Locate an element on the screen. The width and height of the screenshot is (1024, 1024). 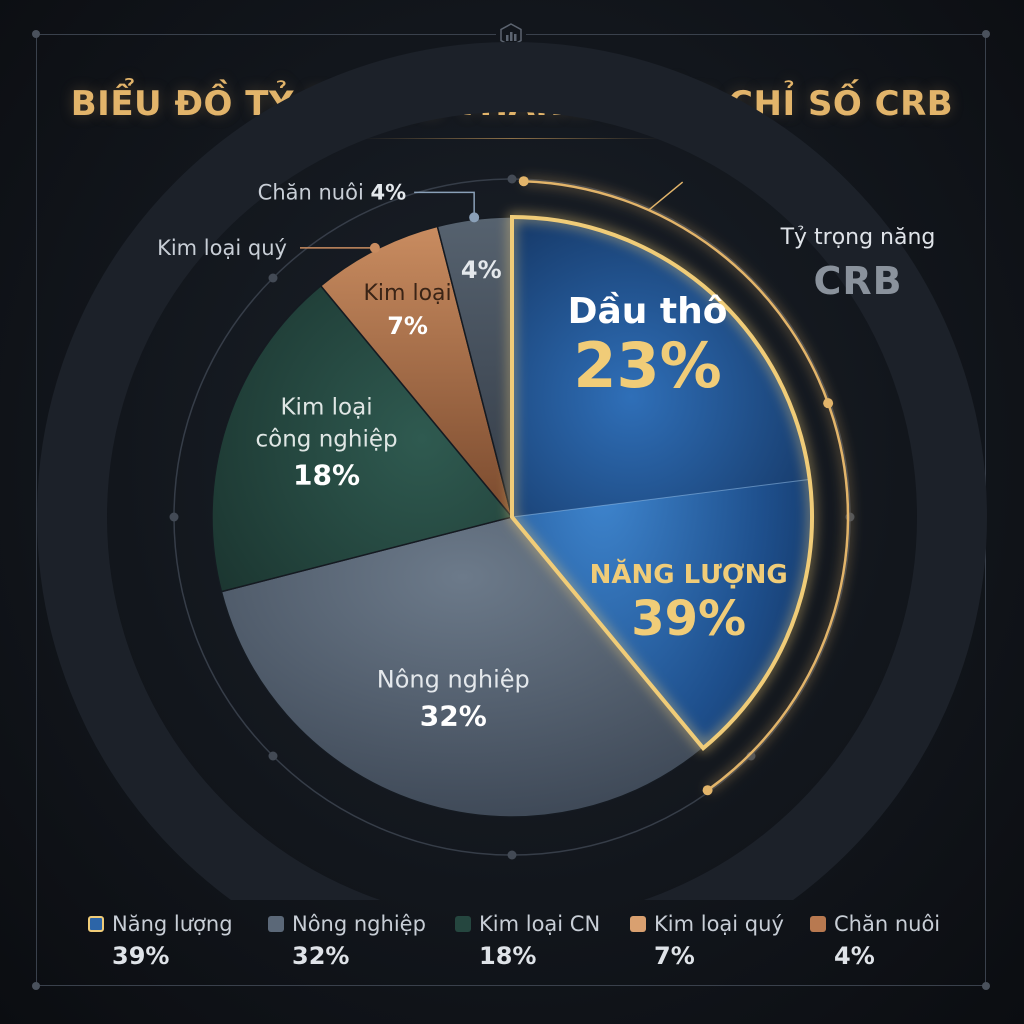
crude-oil-value: 23% is located at coordinates (647, 365).